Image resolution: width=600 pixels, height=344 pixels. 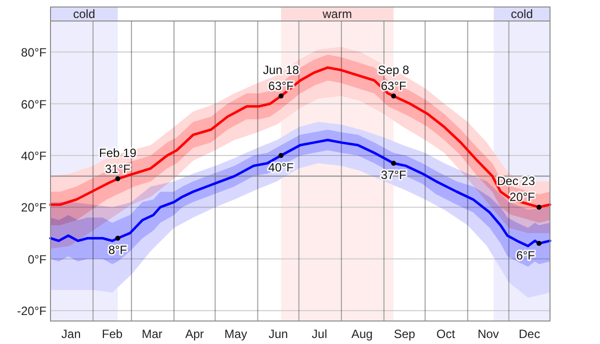 What do you see at coordinates (337, 14) in the screenshot?
I see `band-label: warm` at bounding box center [337, 14].